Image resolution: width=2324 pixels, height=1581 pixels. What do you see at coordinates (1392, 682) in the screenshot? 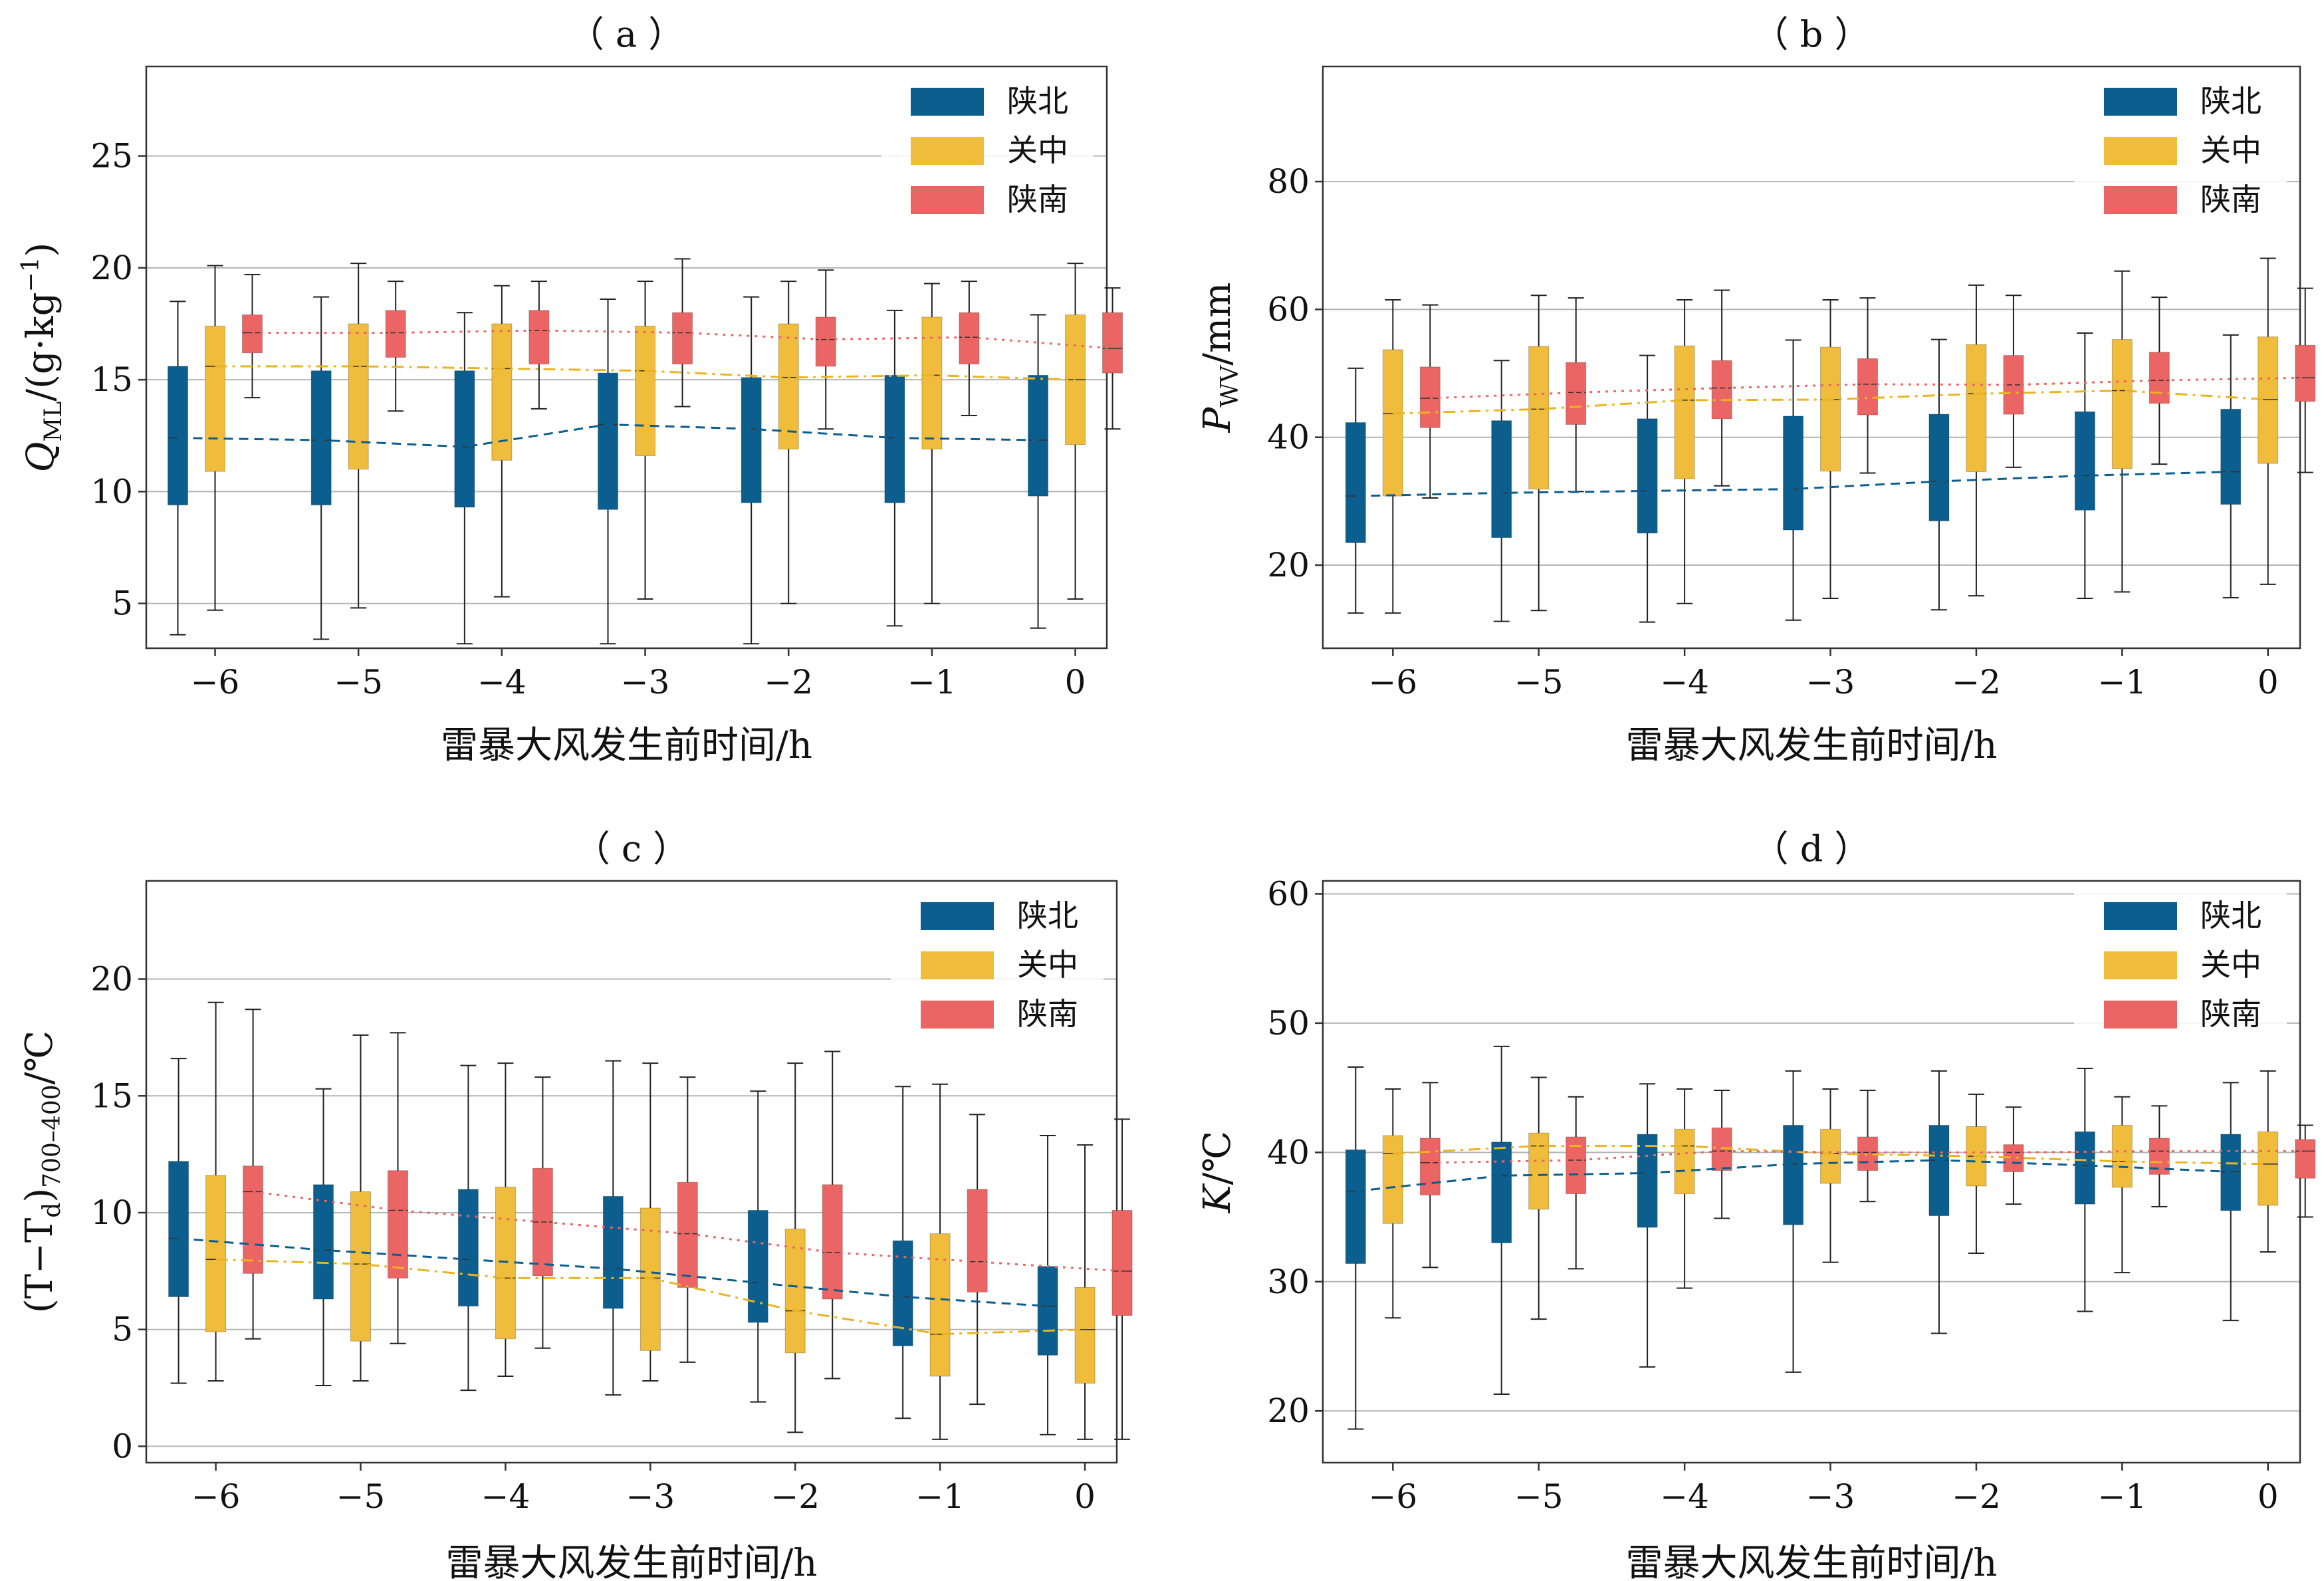
I see `x-tick-label: −6` at bounding box center [1392, 682].